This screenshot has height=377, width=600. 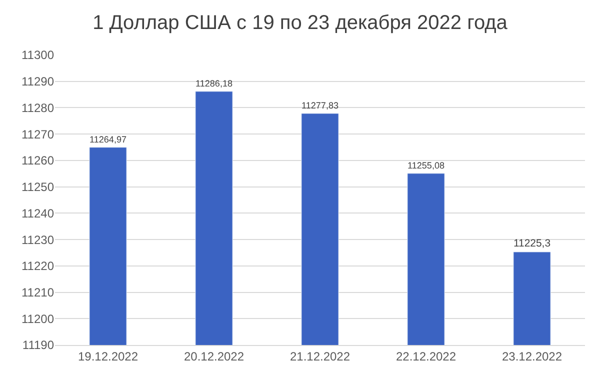 I want to click on y-tick-label: 11230, so click(x=38, y=239).